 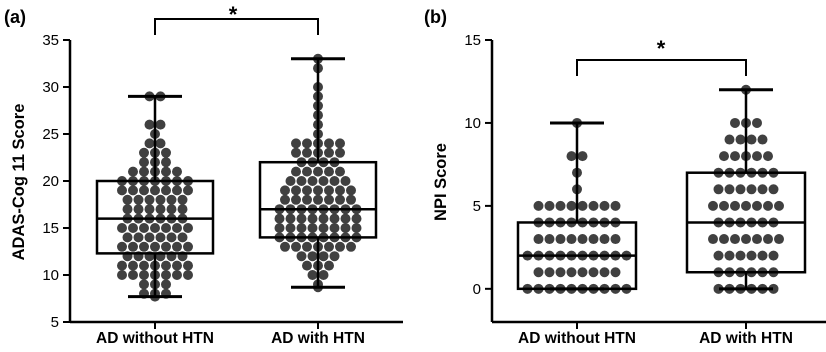 What do you see at coordinates (233, 14) in the screenshot?
I see `panel-a-significance-star: *` at bounding box center [233, 14].